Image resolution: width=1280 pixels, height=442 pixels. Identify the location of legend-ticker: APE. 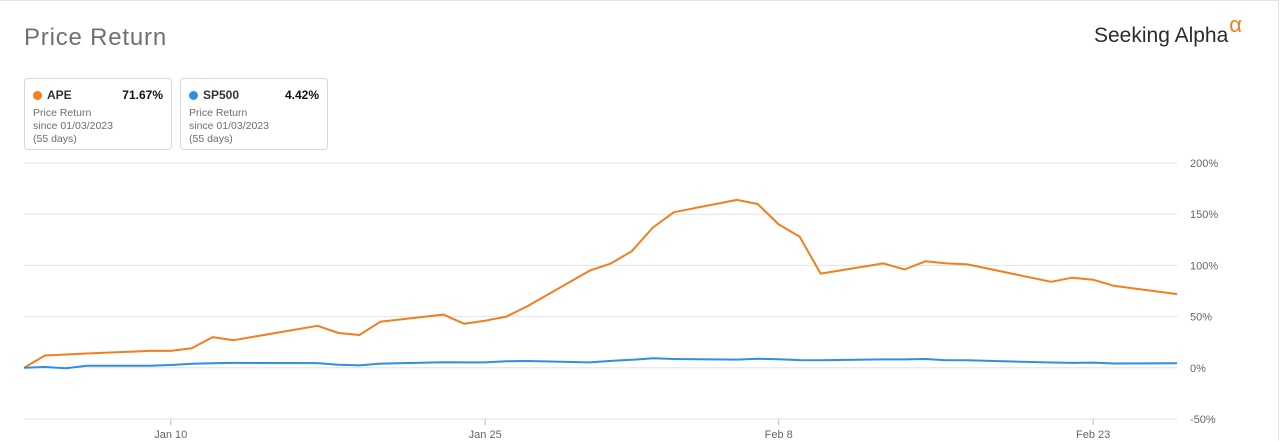
(59, 95).